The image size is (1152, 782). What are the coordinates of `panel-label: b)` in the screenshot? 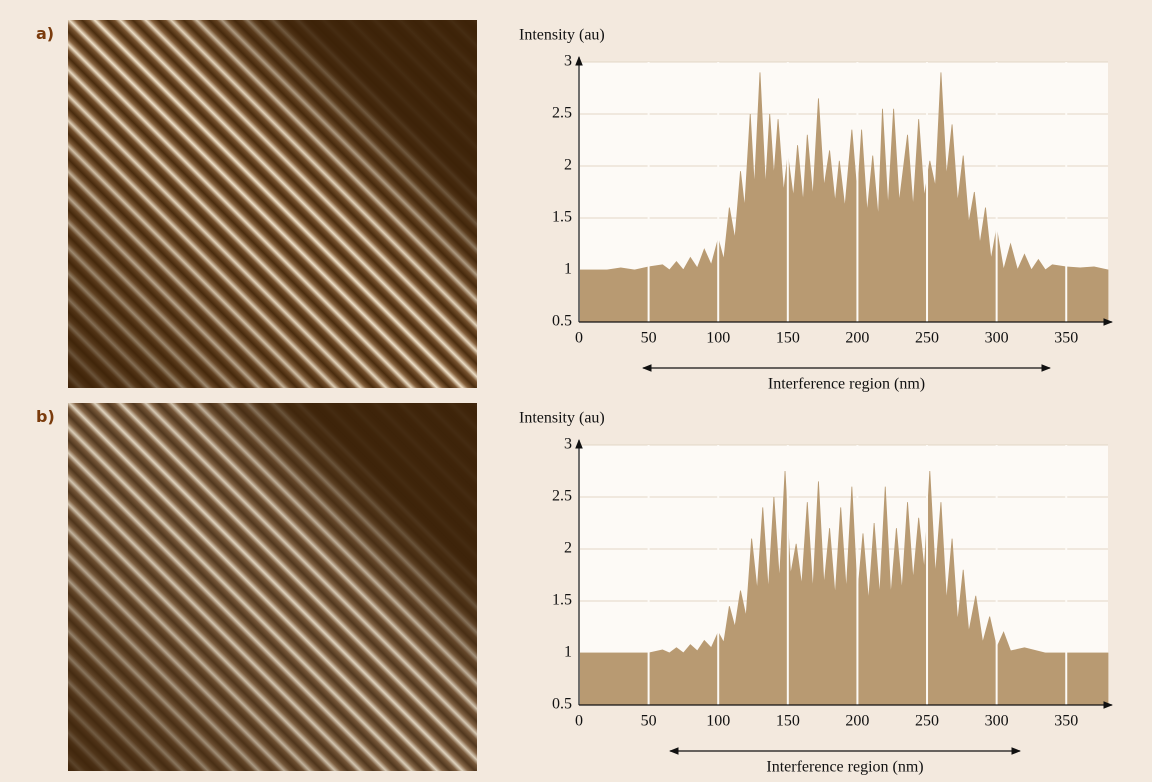 It's located at (45, 416).